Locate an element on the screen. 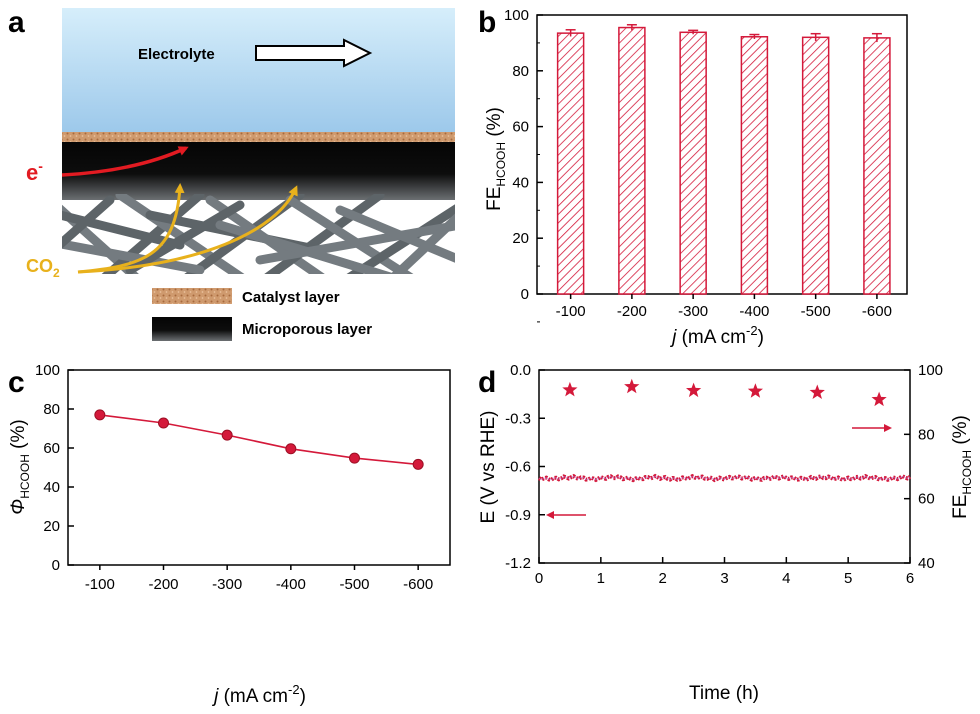 This screenshot has height=714, width=980. panel-label-a: a is located at coordinates (16, 22).